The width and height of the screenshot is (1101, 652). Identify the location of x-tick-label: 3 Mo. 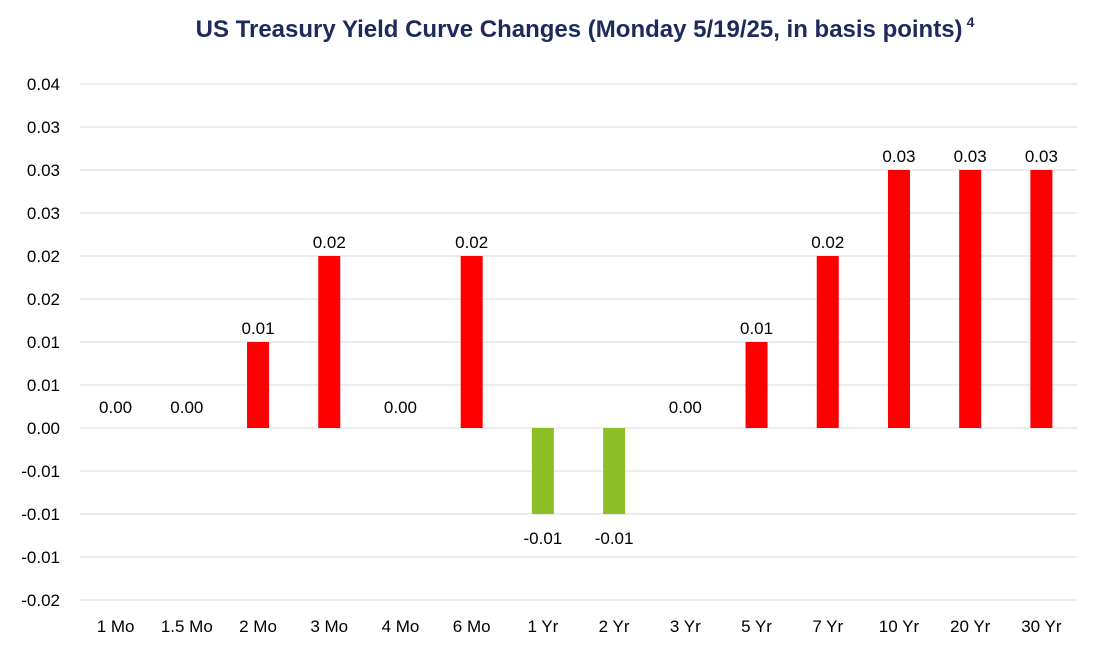
(329, 626).